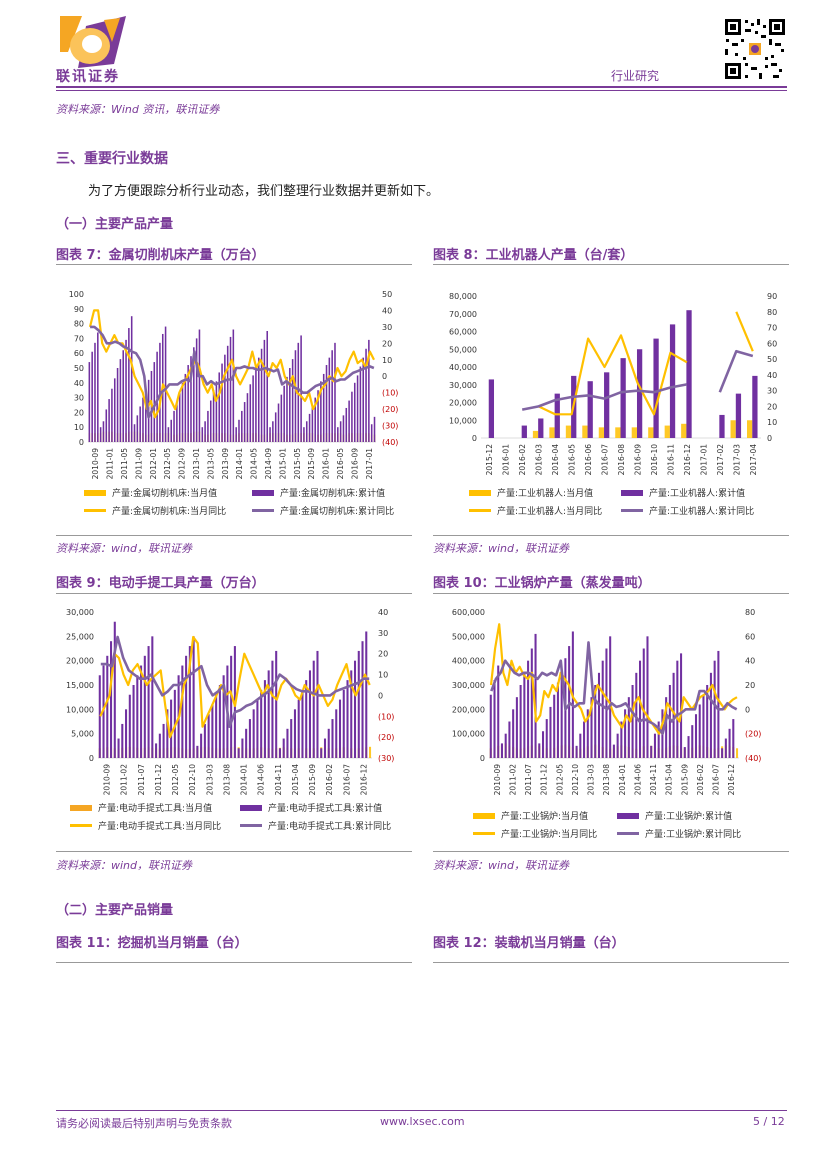 Image resolution: width=827 pixels, height=1170 pixels. What do you see at coordinates (144, 1123) in the screenshot?
I see `footer-disclaimer: 请务必阅读最后特别声明与免责条款` at bounding box center [144, 1123].